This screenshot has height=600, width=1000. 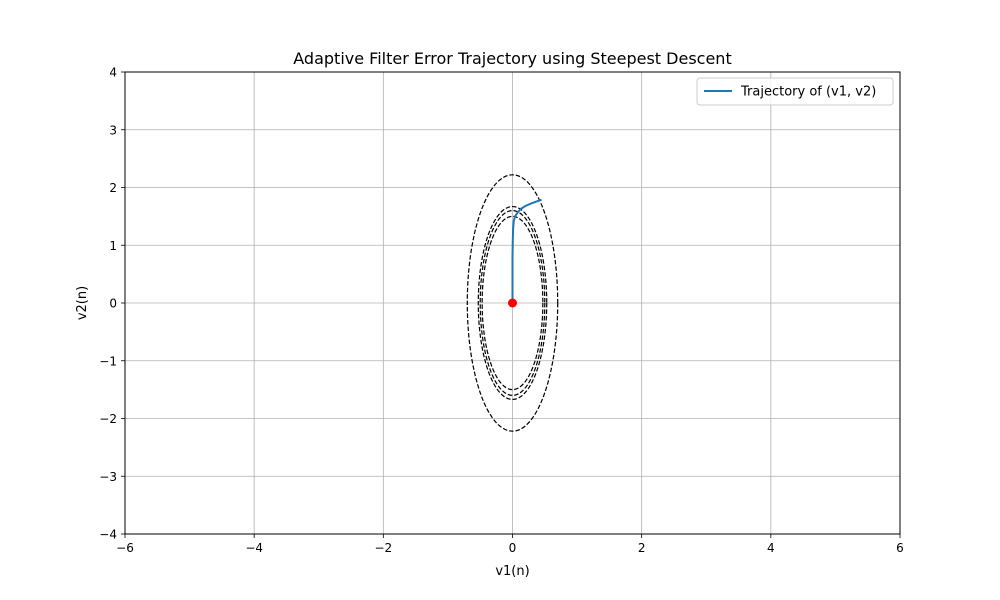 I want to click on y-tick-label: −1, so click(x=108, y=361).